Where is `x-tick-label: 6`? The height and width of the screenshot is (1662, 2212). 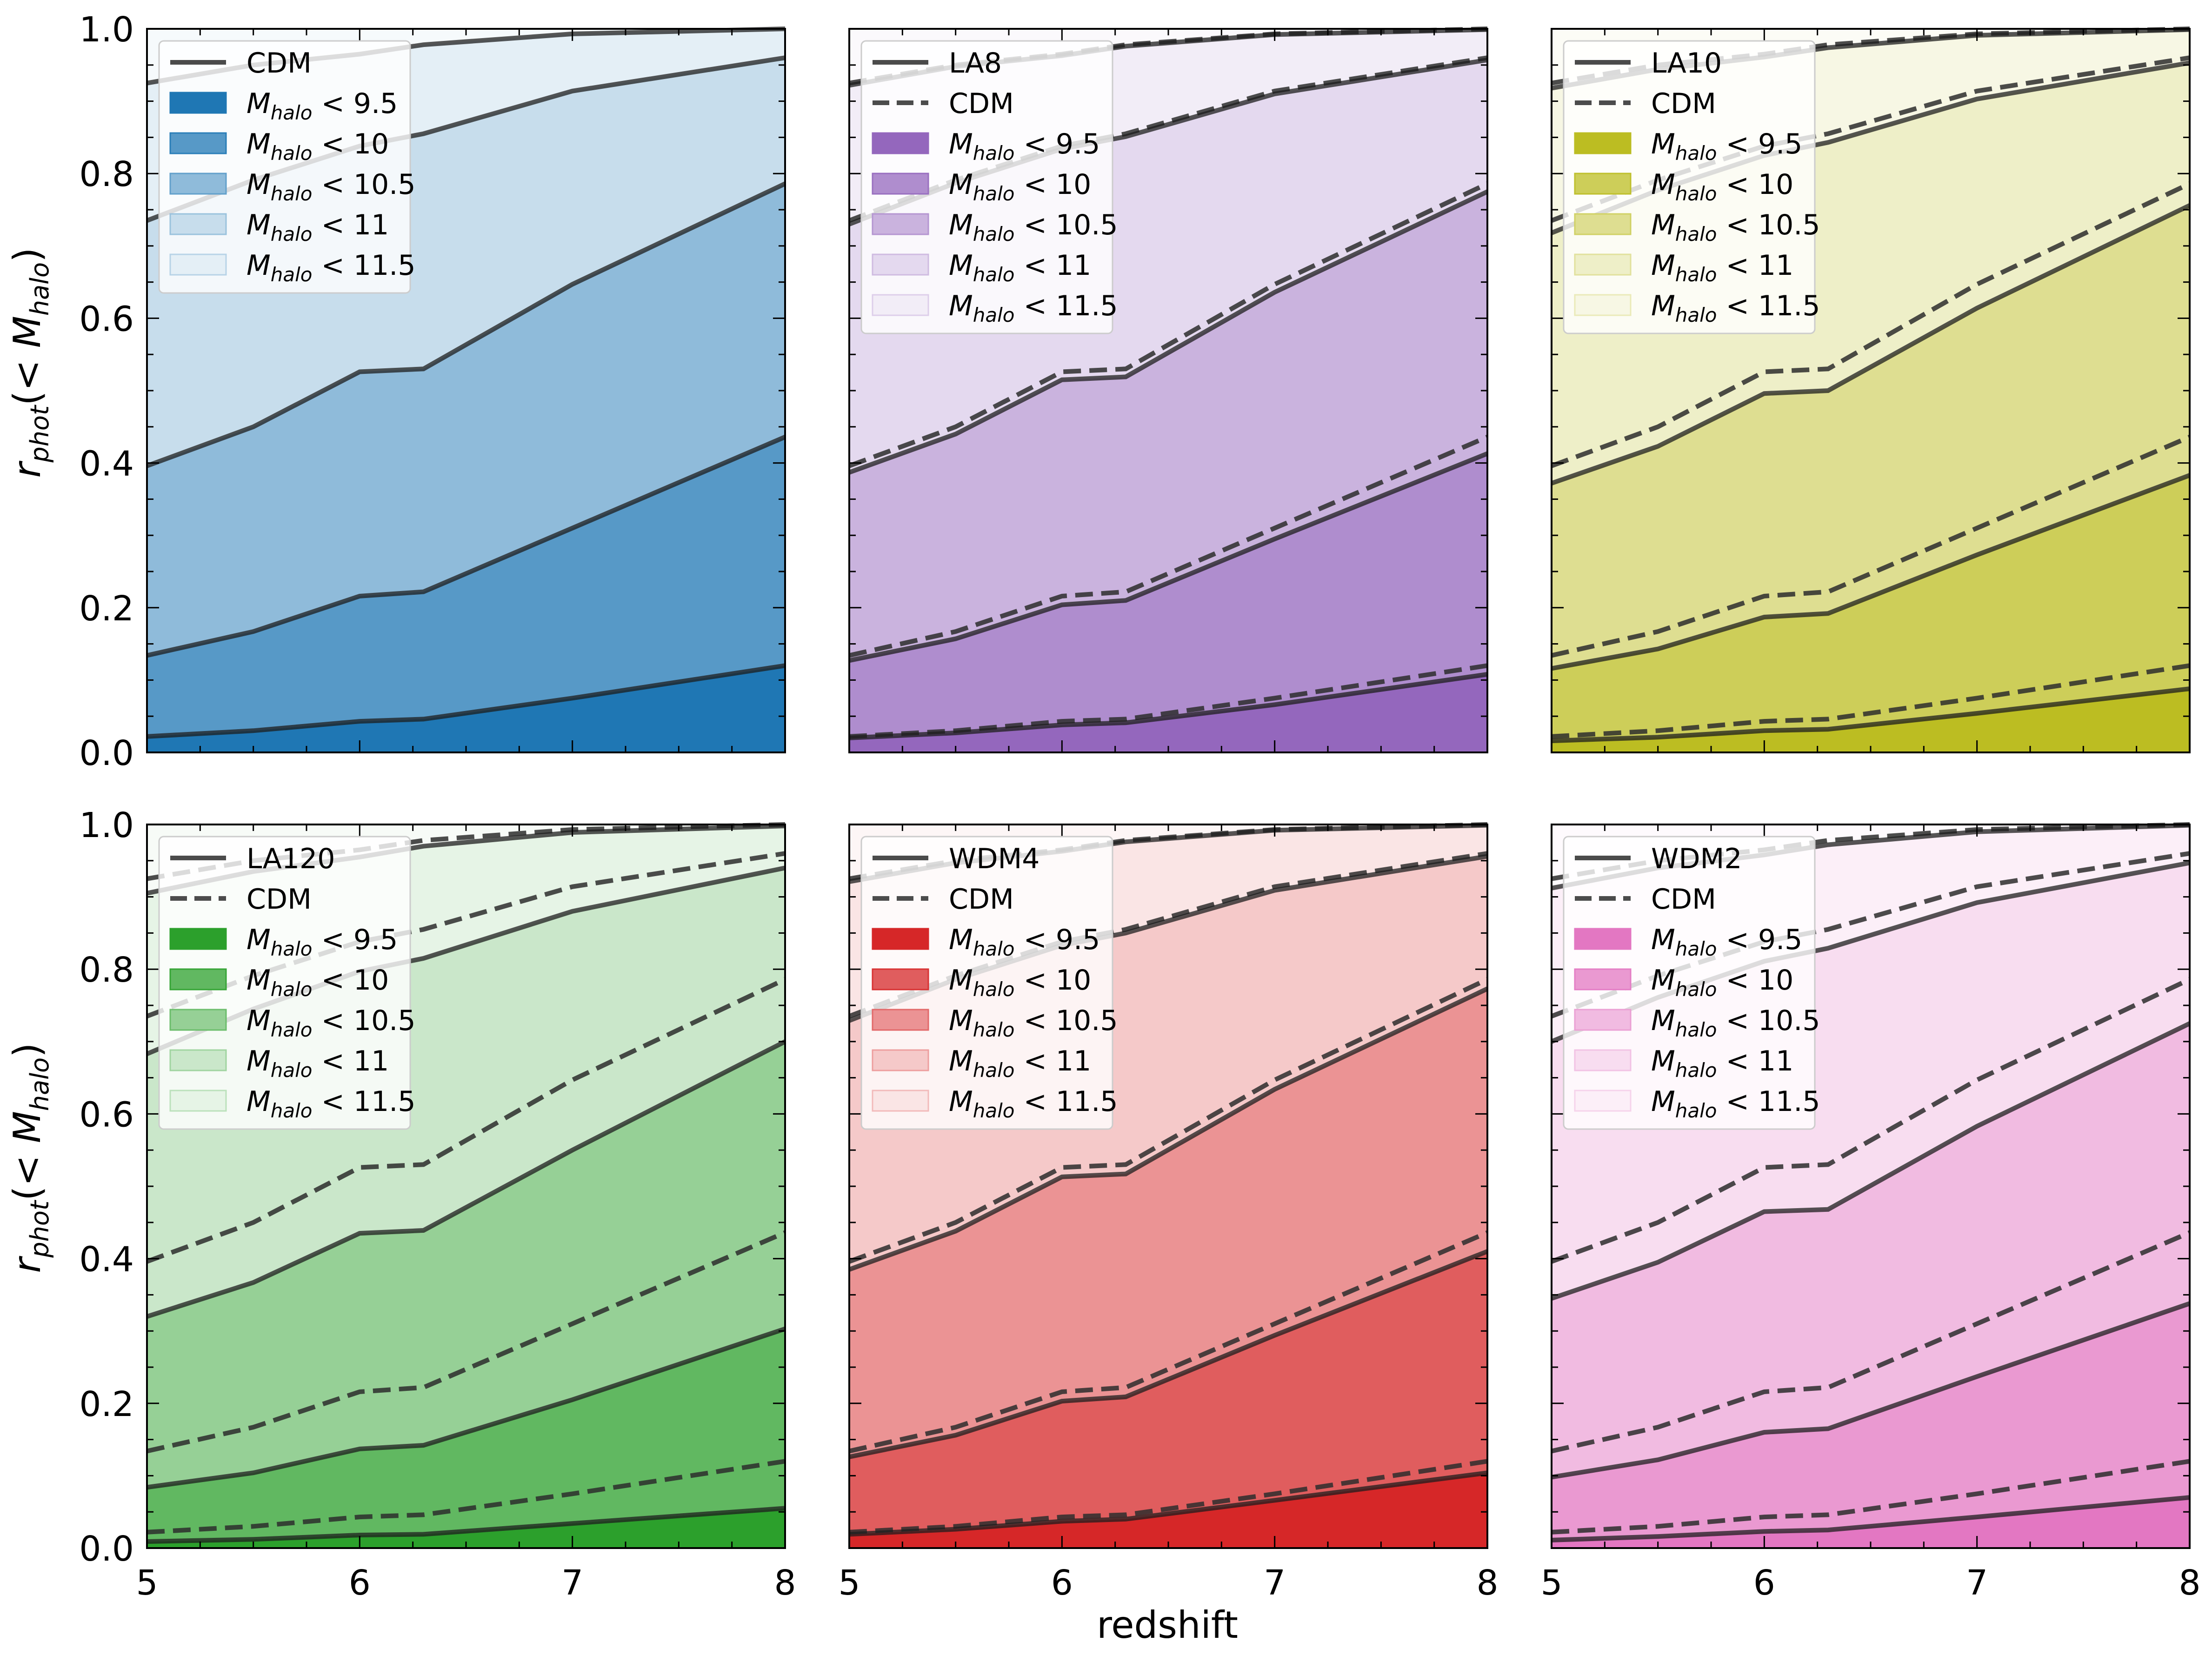 x-tick-label: 6 is located at coordinates (1062, 1583).